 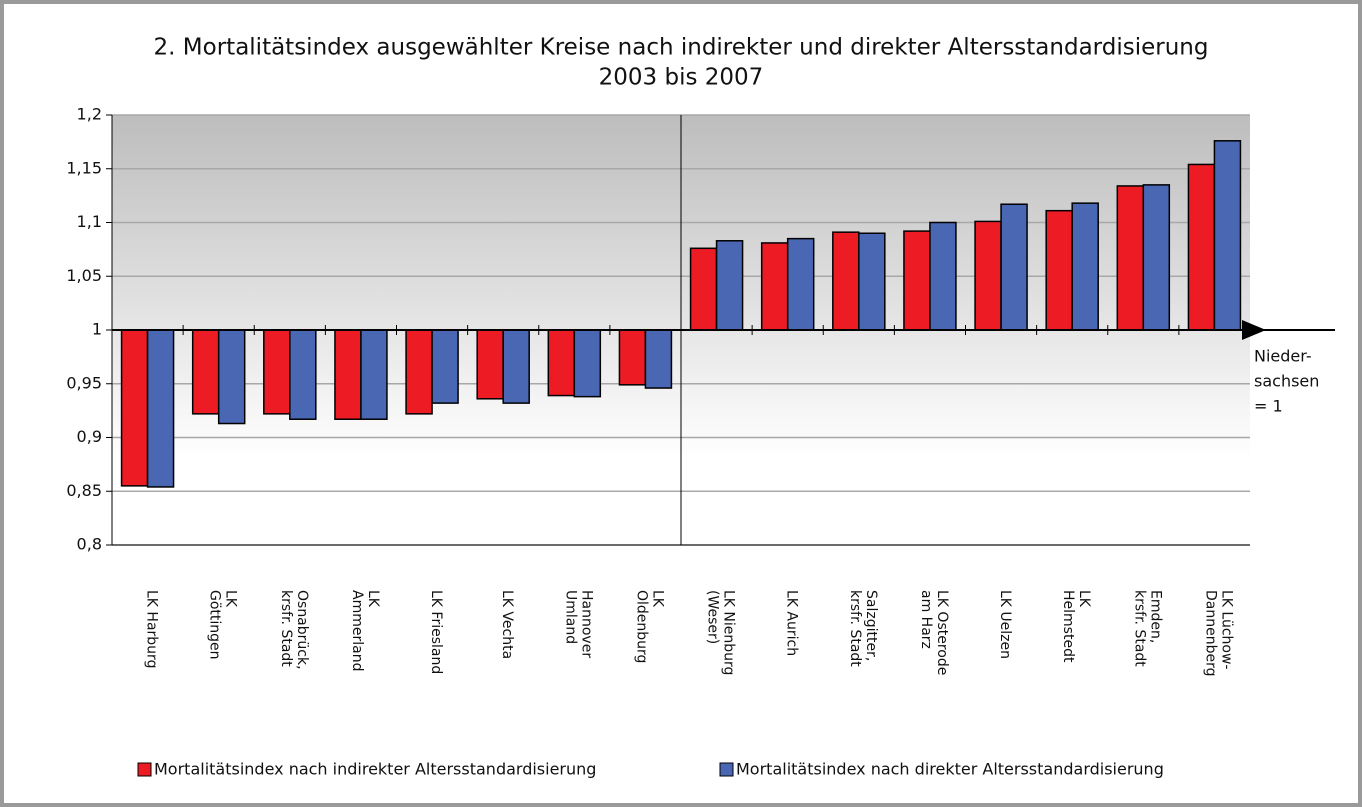 What do you see at coordinates (641, 626) in the screenshot?
I see `x-tick-label-line: Oldenburg` at bounding box center [641, 626].